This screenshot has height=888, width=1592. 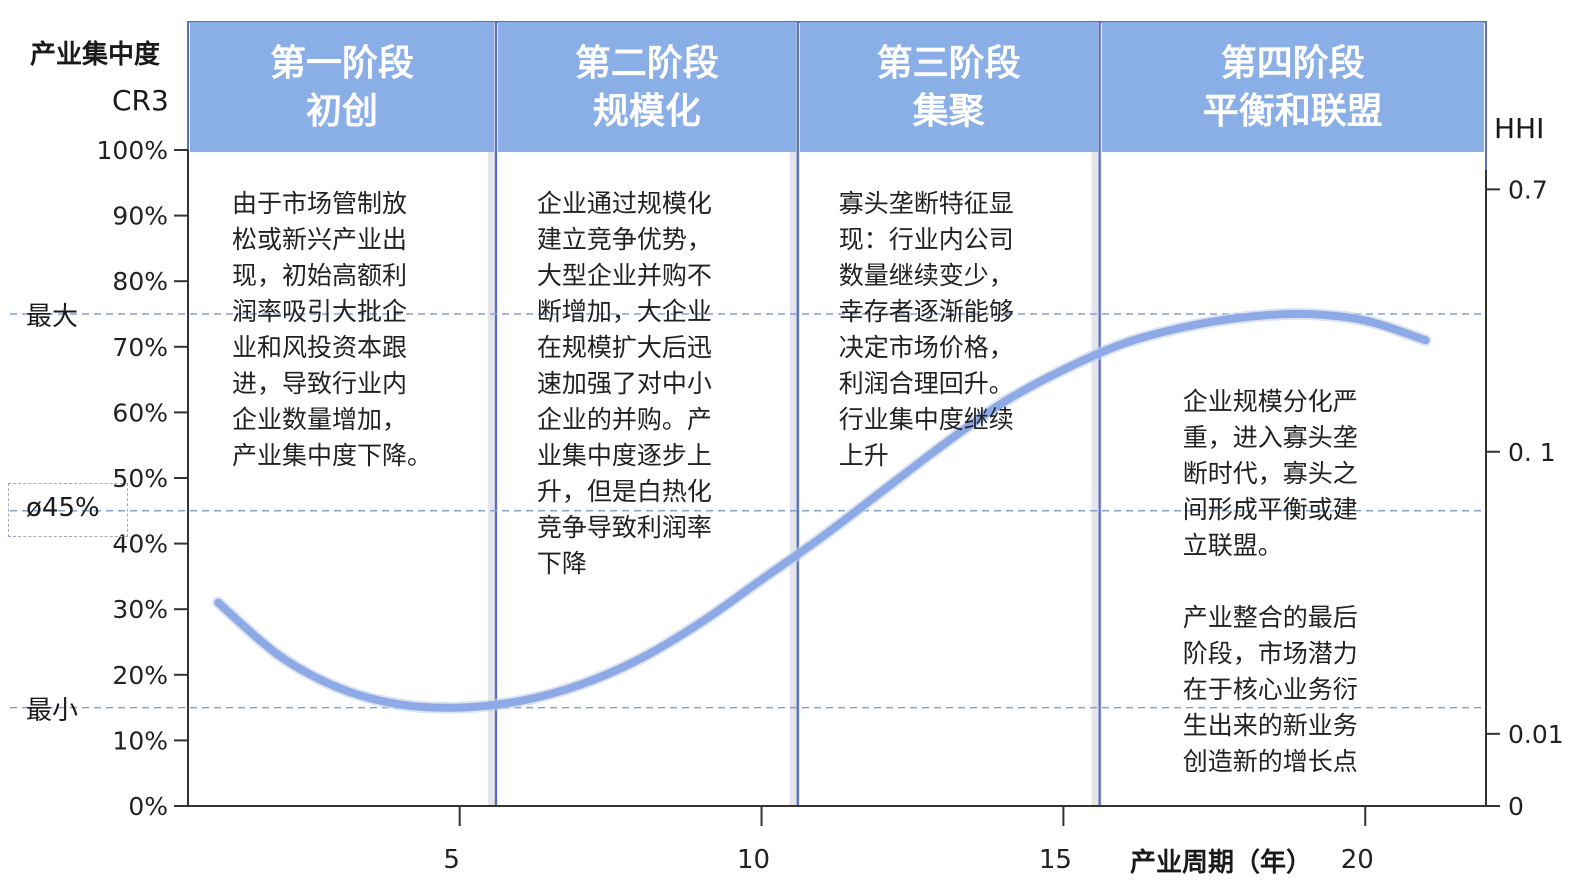 What do you see at coordinates (148, 806) in the screenshot?
I see `left-tick-label: 0%` at bounding box center [148, 806].